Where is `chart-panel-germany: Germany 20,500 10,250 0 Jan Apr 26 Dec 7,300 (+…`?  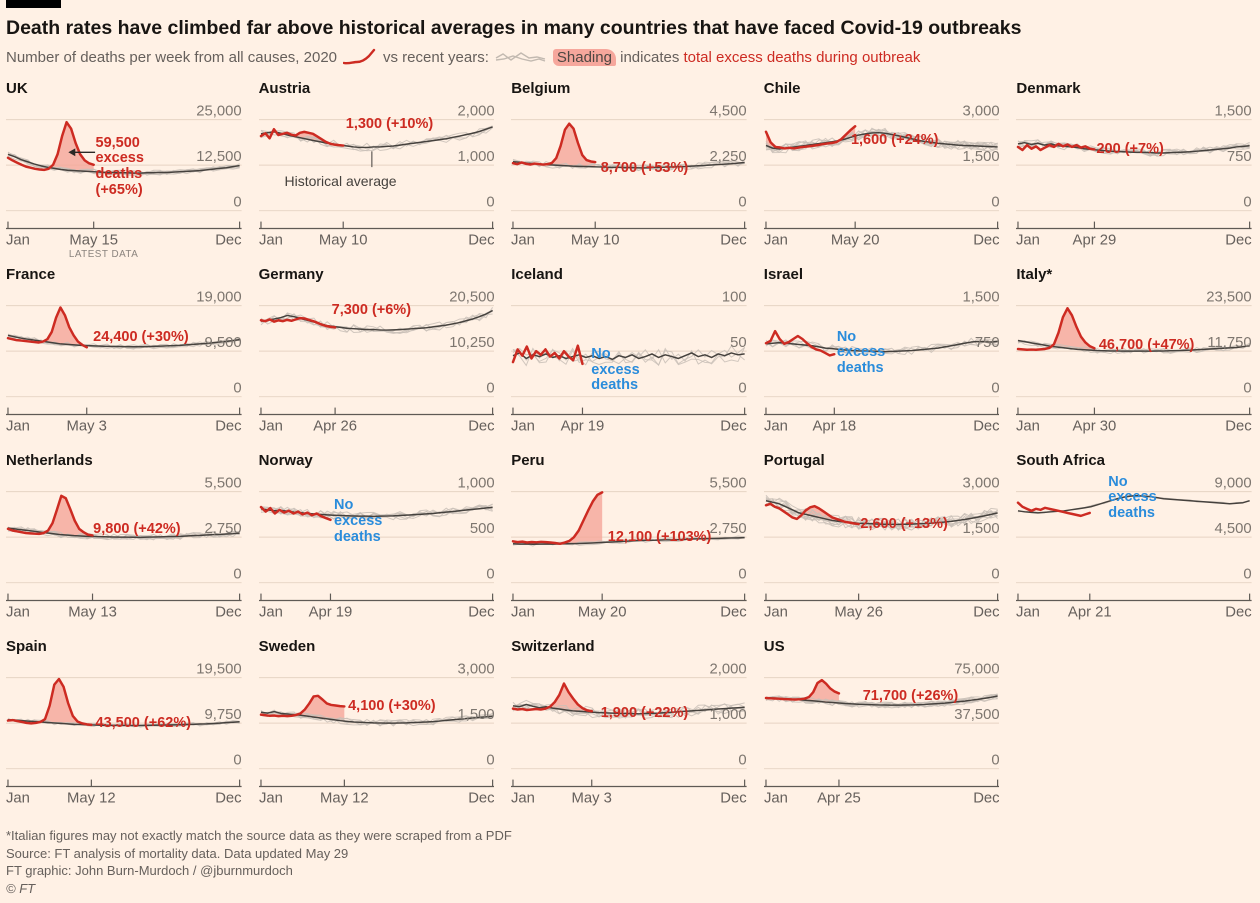 chart-panel-germany: Germany 20,500 10,250 0 Jan Apr 26 Dec 7,300 (+… is located at coordinates (376, 355).